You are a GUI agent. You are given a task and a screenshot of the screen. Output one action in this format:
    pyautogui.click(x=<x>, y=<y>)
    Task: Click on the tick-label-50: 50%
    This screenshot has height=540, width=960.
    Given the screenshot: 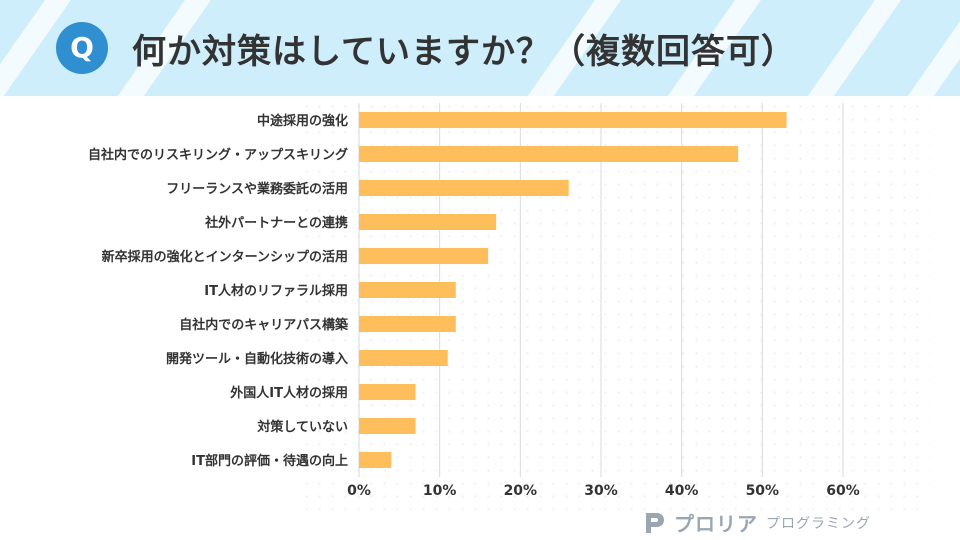 What is the action you would take?
    pyautogui.click(x=763, y=491)
    